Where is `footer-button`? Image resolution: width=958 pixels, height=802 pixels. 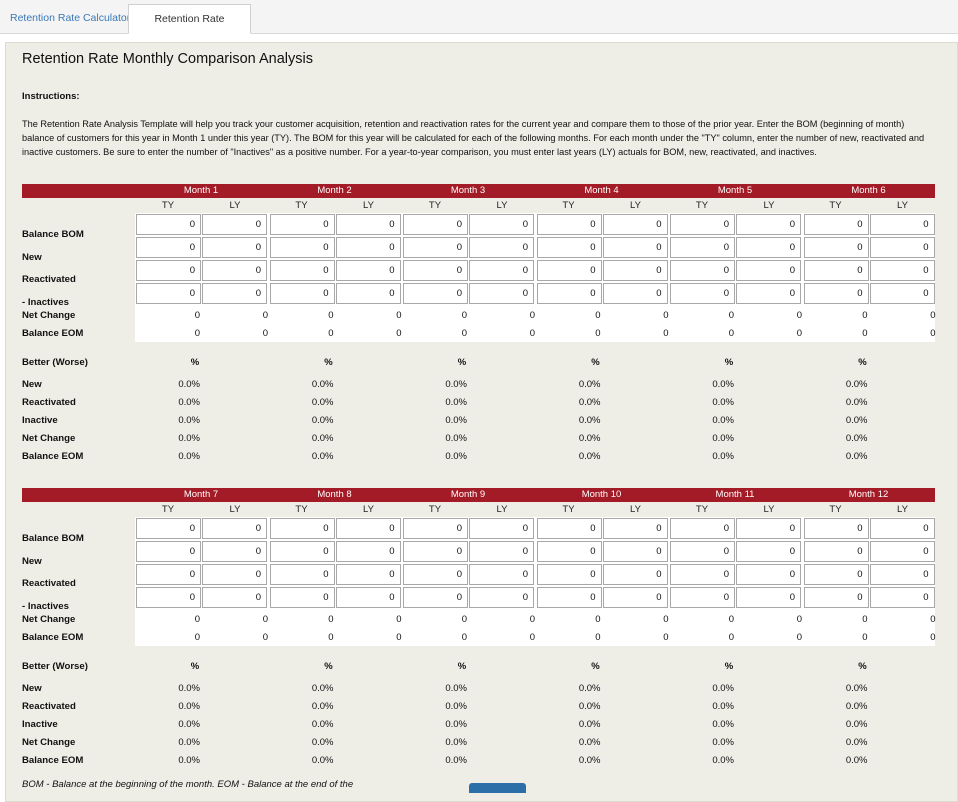
footer-button is located at coordinates (497, 788).